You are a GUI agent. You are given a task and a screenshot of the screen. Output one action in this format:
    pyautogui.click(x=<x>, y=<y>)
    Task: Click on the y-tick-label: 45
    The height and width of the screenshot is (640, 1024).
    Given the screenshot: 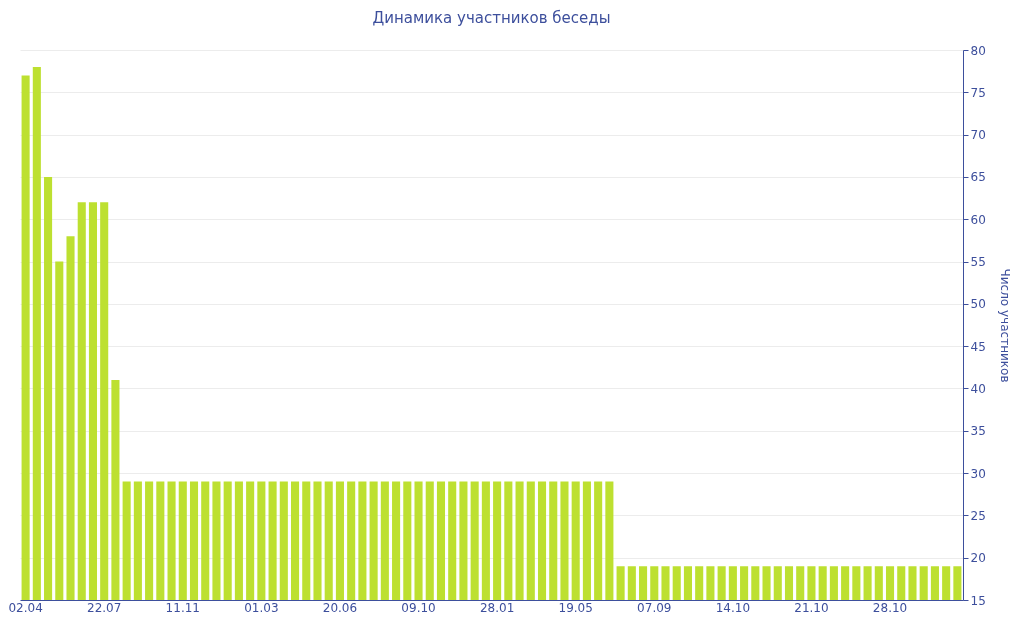 What is the action you would take?
    pyautogui.click(x=978, y=346)
    